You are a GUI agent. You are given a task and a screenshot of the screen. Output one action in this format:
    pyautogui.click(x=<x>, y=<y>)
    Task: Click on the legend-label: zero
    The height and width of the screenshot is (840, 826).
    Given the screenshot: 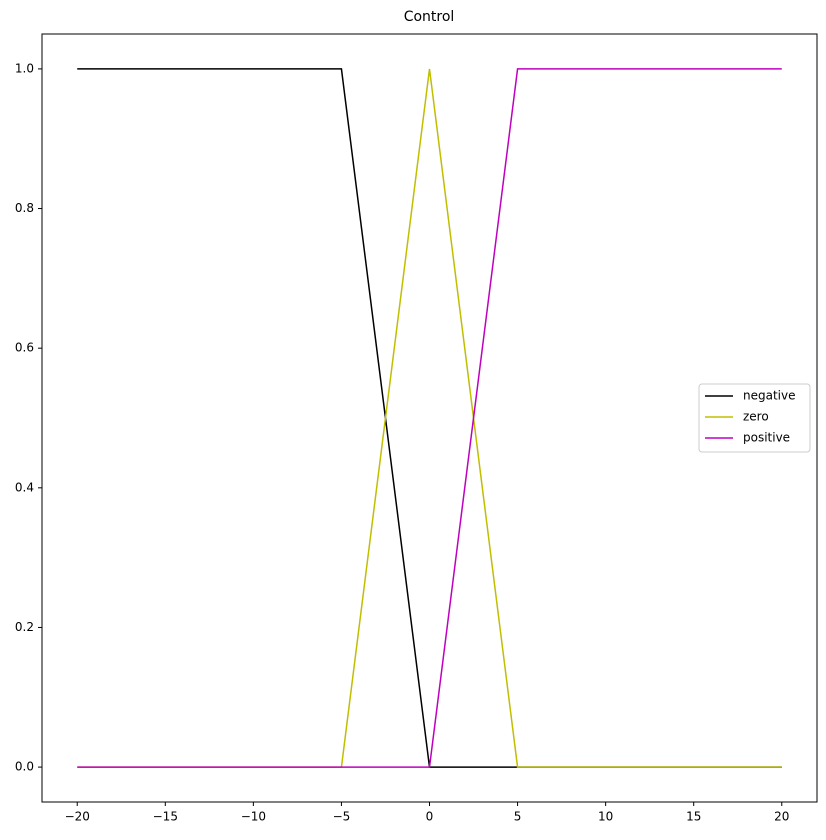 What is the action you would take?
    pyautogui.click(x=756, y=417)
    